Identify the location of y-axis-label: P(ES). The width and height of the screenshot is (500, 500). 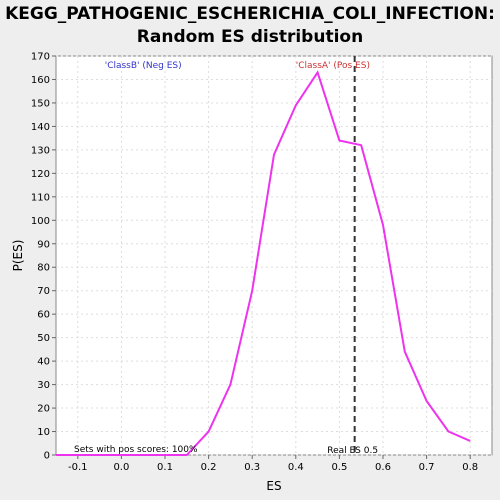
(18, 256).